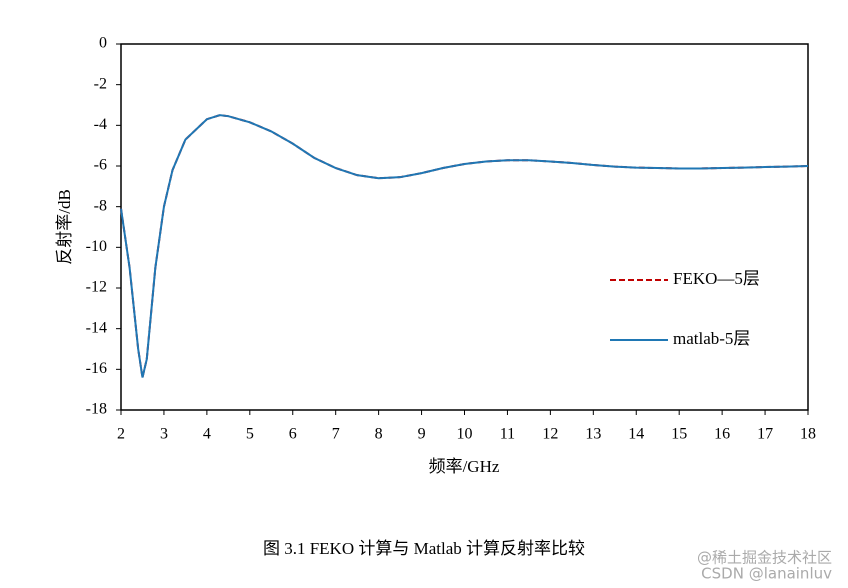 The height and width of the screenshot is (588, 848). Describe the element at coordinates (636, 434) in the screenshot. I see `x-tick-label: 14` at that location.